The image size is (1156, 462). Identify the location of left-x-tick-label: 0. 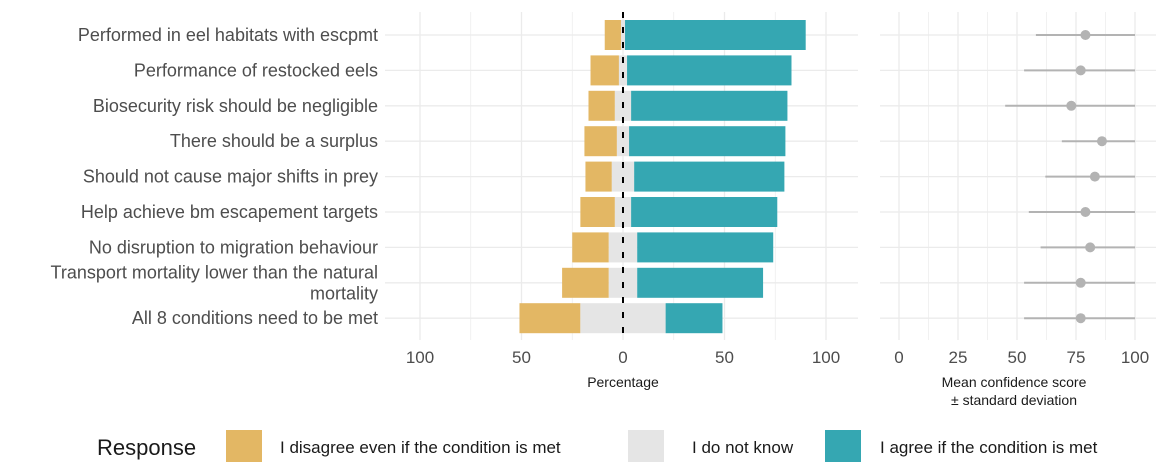
(622, 357).